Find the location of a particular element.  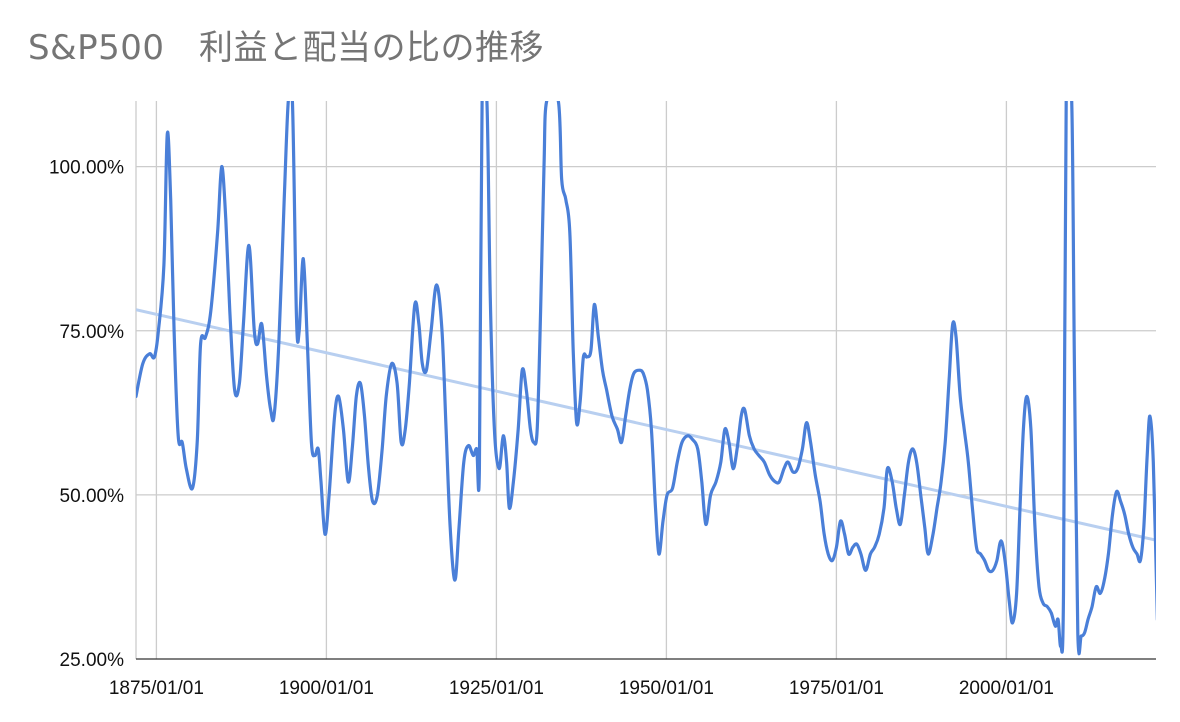

y-tick-label: 75.00% is located at coordinates (92, 332).